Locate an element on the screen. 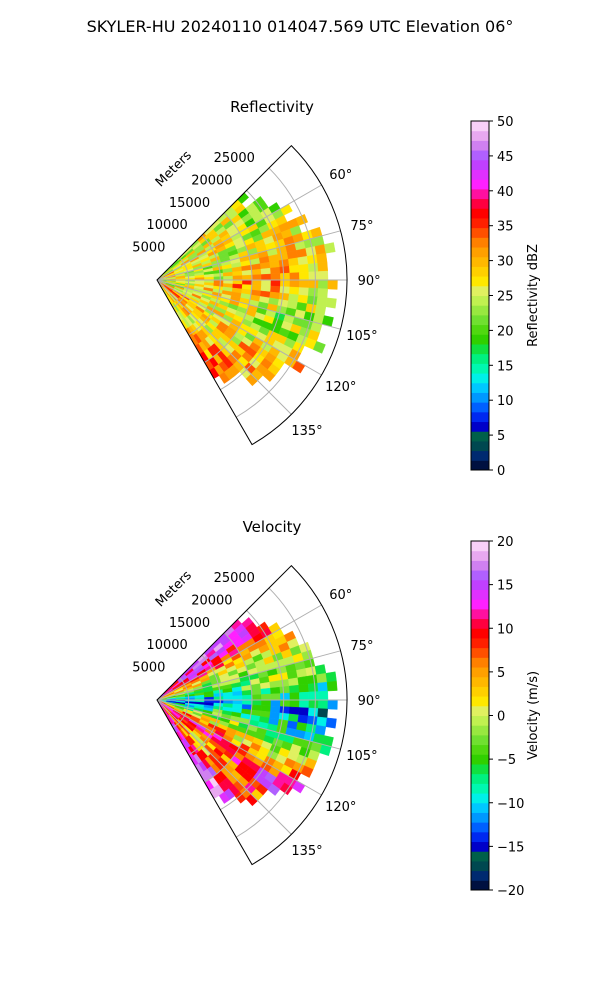  azimuth-tick-label: 120° is located at coordinates (340, 387).